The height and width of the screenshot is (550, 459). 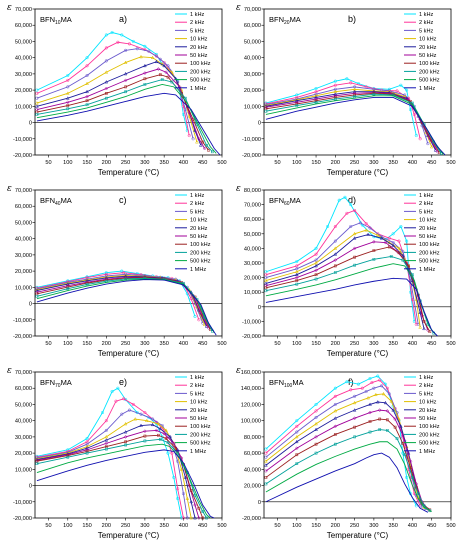 I want to click on panel-letter: b), so click(x=352, y=19).